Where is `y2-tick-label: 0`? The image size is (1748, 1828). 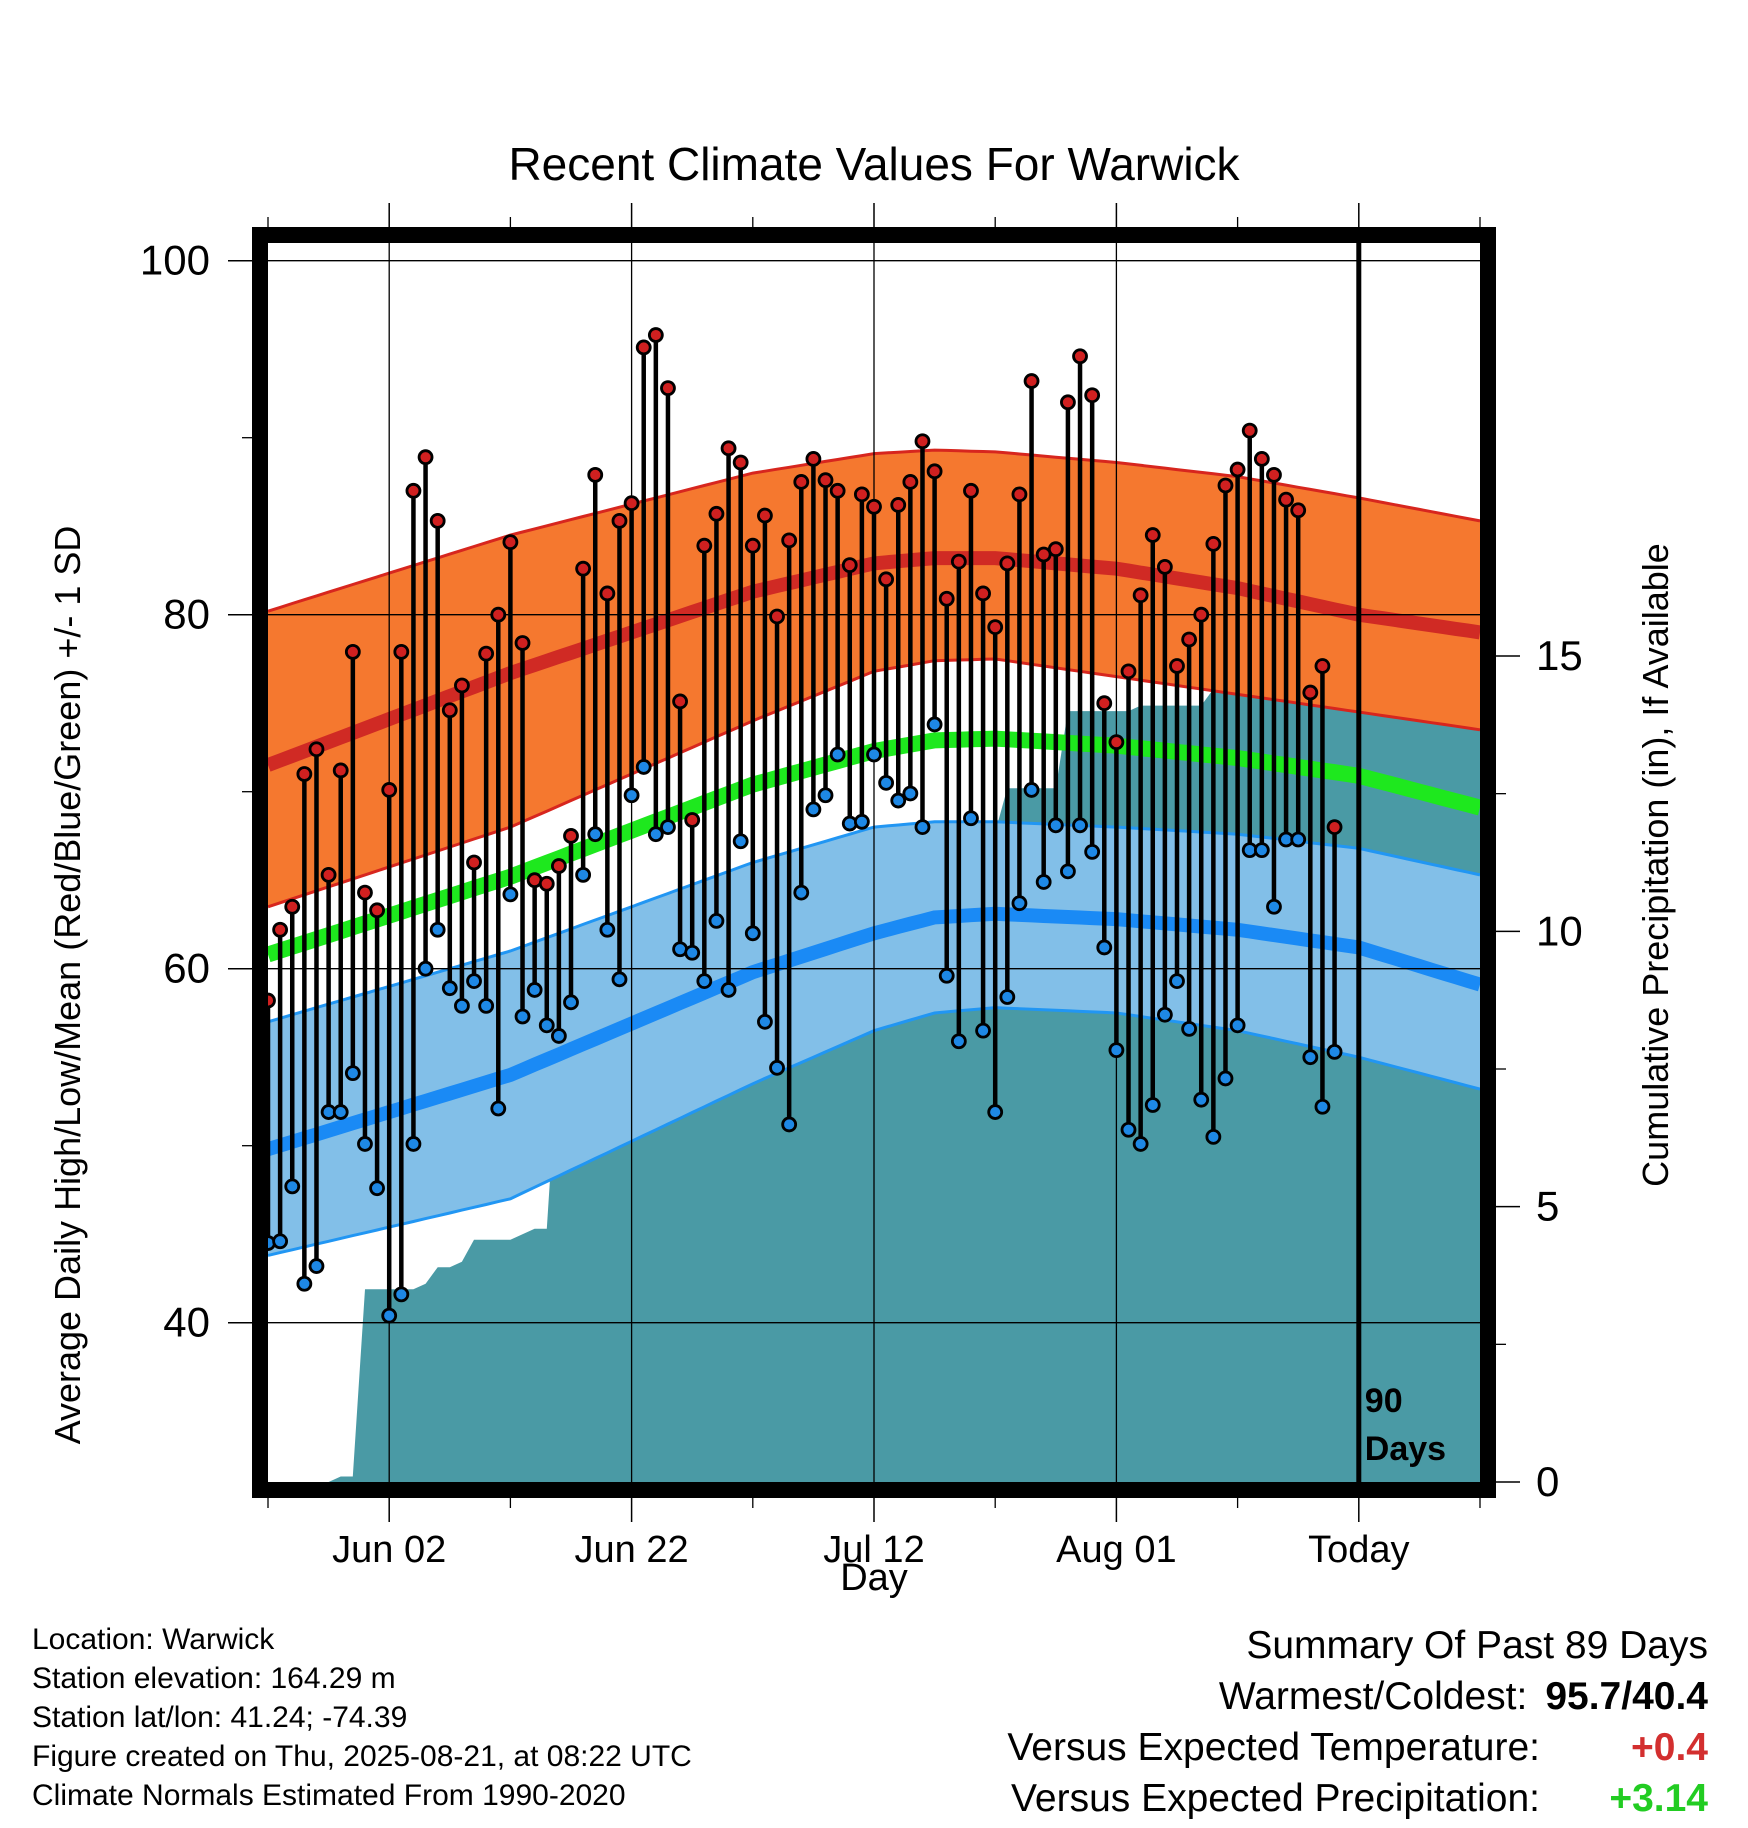
y2-tick-label: 0 is located at coordinates (1547, 1481).